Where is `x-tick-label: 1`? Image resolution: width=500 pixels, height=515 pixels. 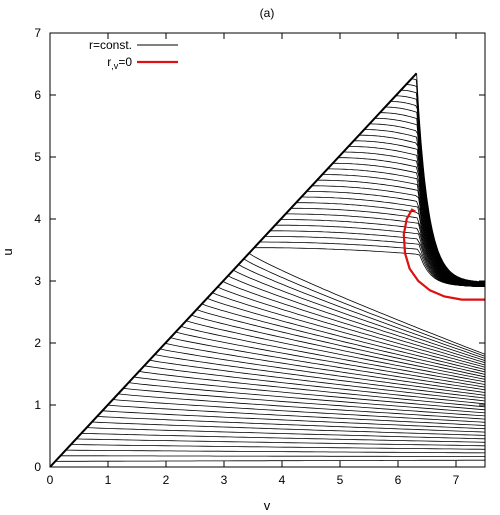 x-tick-label: 1 is located at coordinates (108, 480).